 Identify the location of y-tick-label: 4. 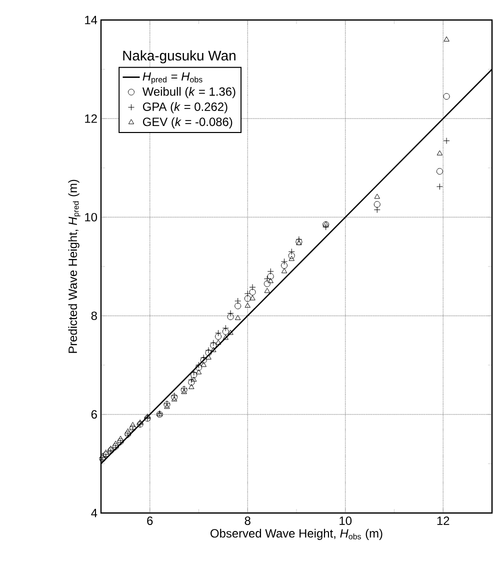
(94, 513).